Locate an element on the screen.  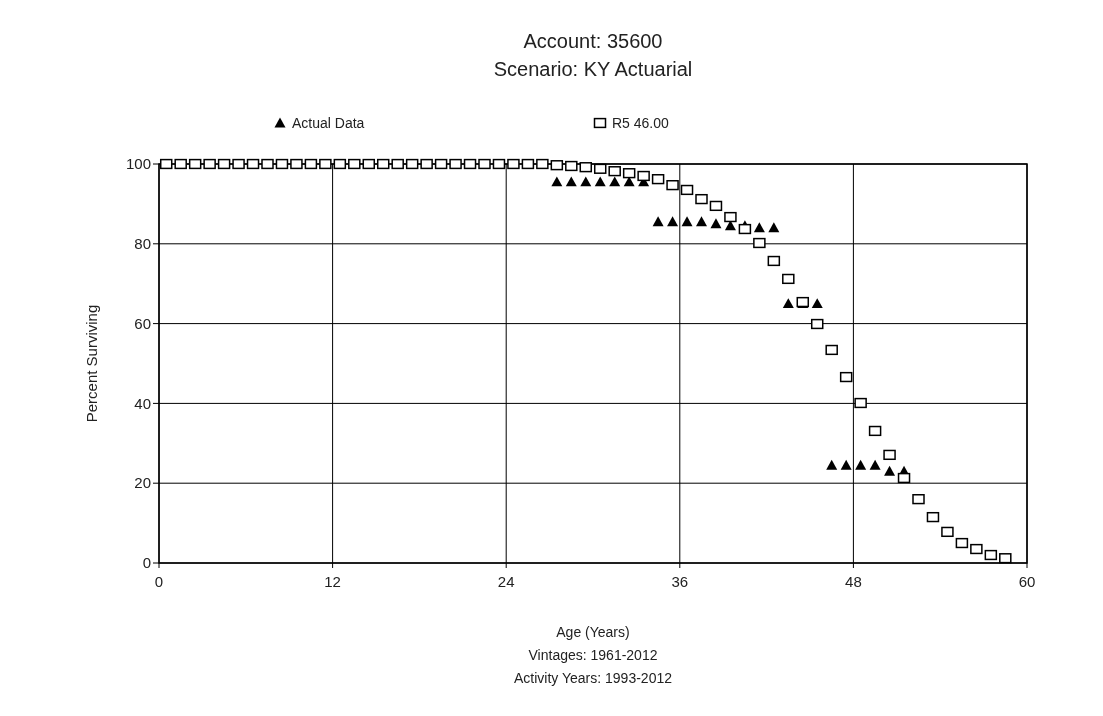
y-tick-label: 100 is located at coordinates (138, 164).